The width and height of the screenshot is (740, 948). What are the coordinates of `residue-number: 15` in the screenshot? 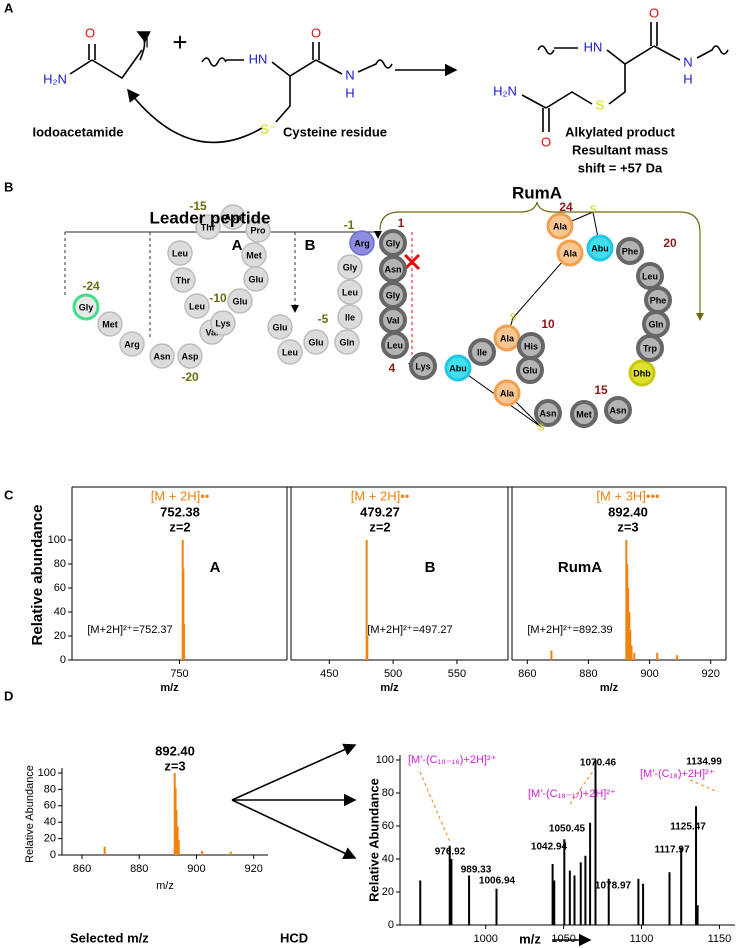 It's located at (601, 390).